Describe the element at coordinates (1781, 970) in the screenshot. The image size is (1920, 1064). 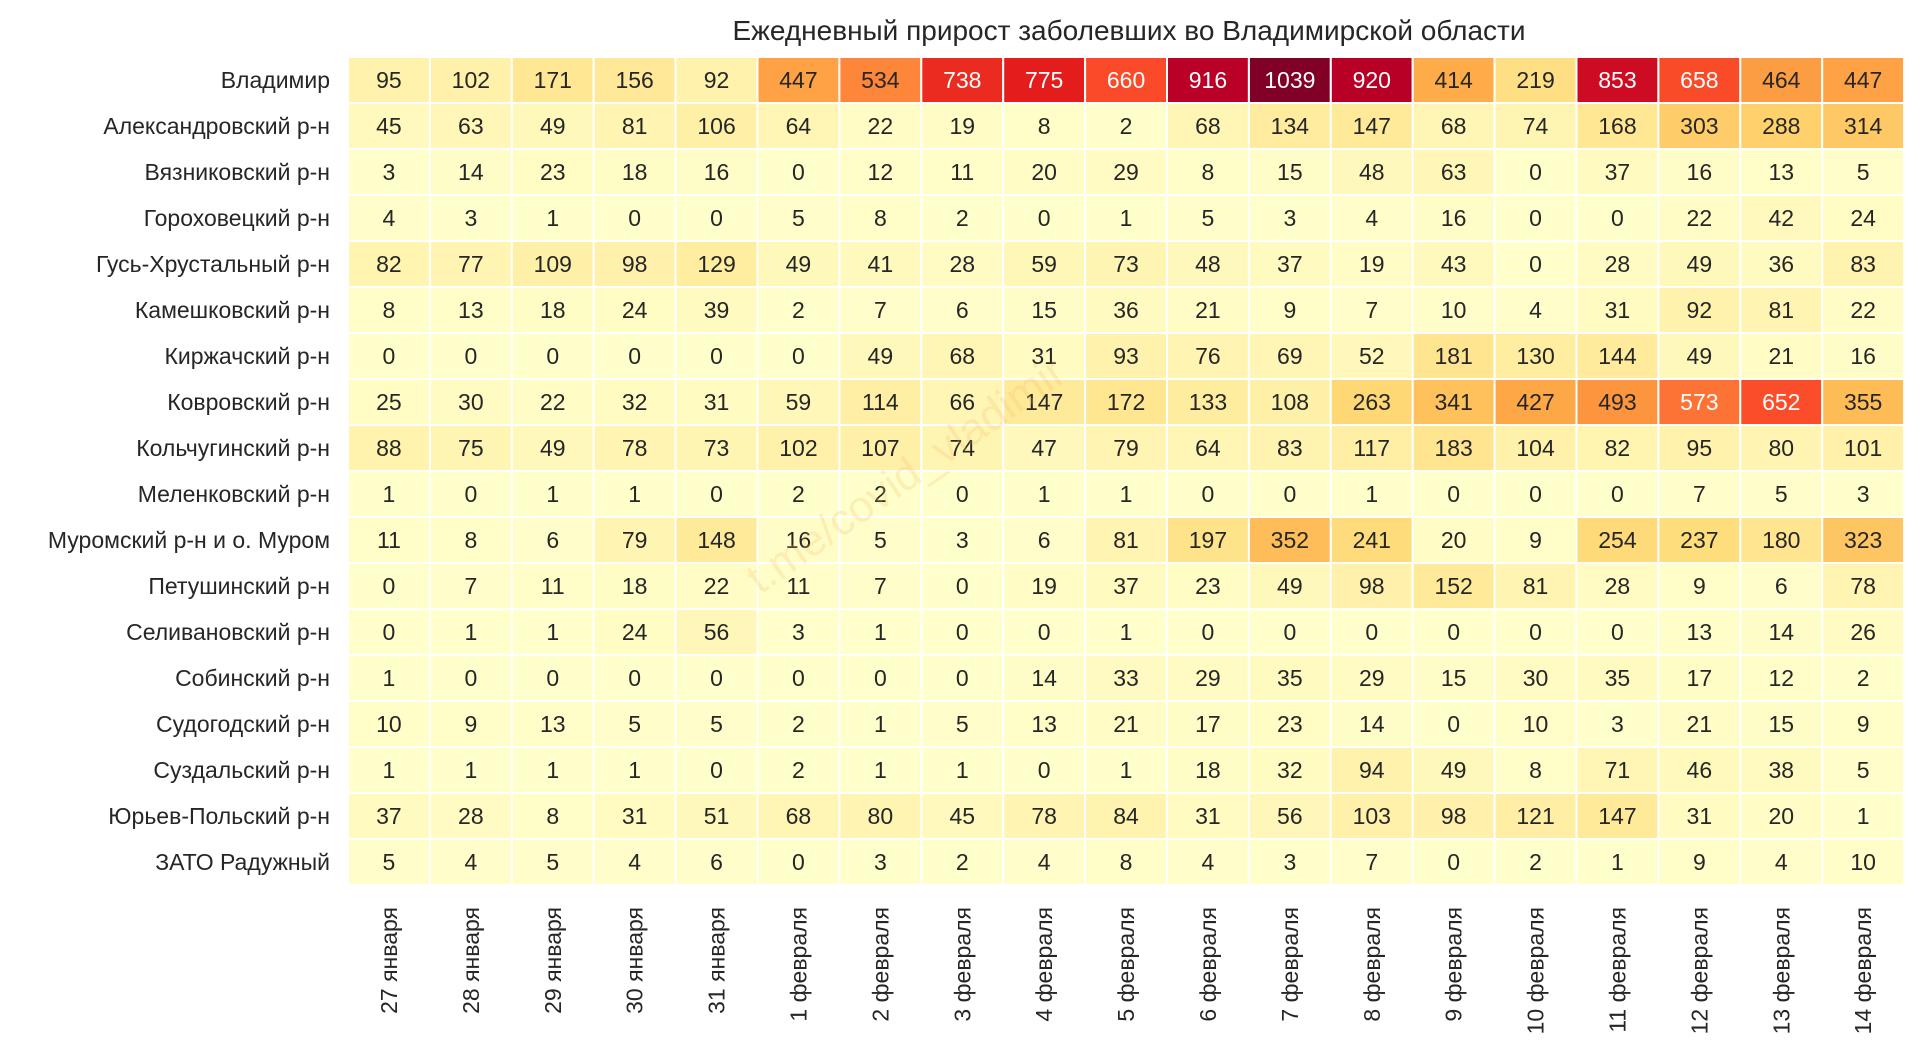
I see `column-label: 13 февраля` at that location.